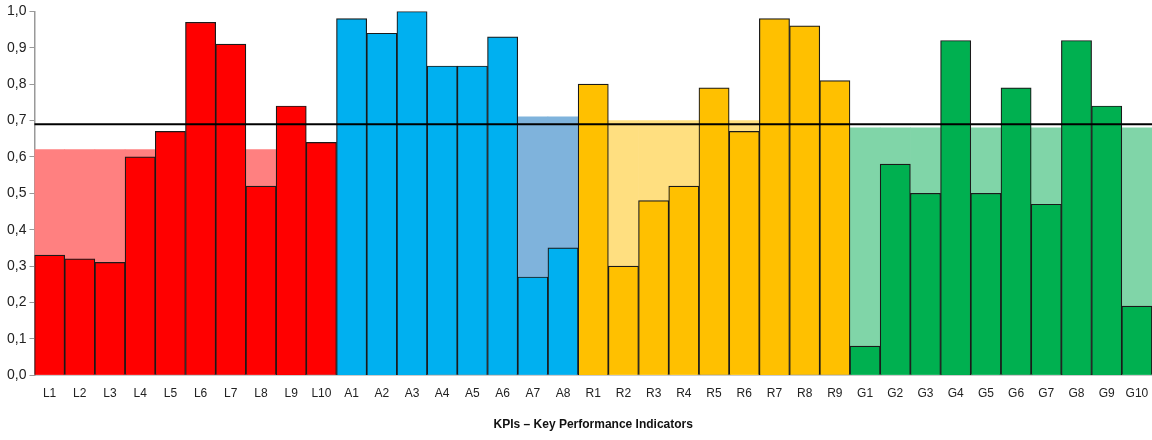  What do you see at coordinates (1016, 392) in the screenshot?
I see `x-tick-label: G6` at bounding box center [1016, 392].